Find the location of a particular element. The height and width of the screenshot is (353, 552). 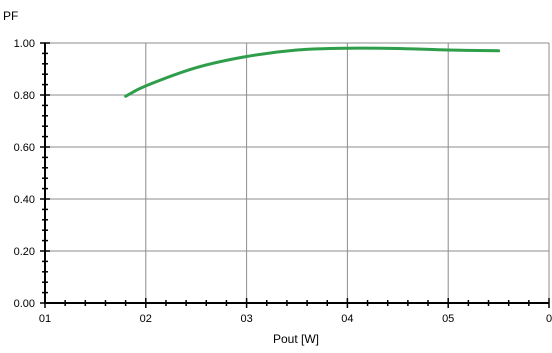

y-tick-label: 0.20 is located at coordinates (24, 252).